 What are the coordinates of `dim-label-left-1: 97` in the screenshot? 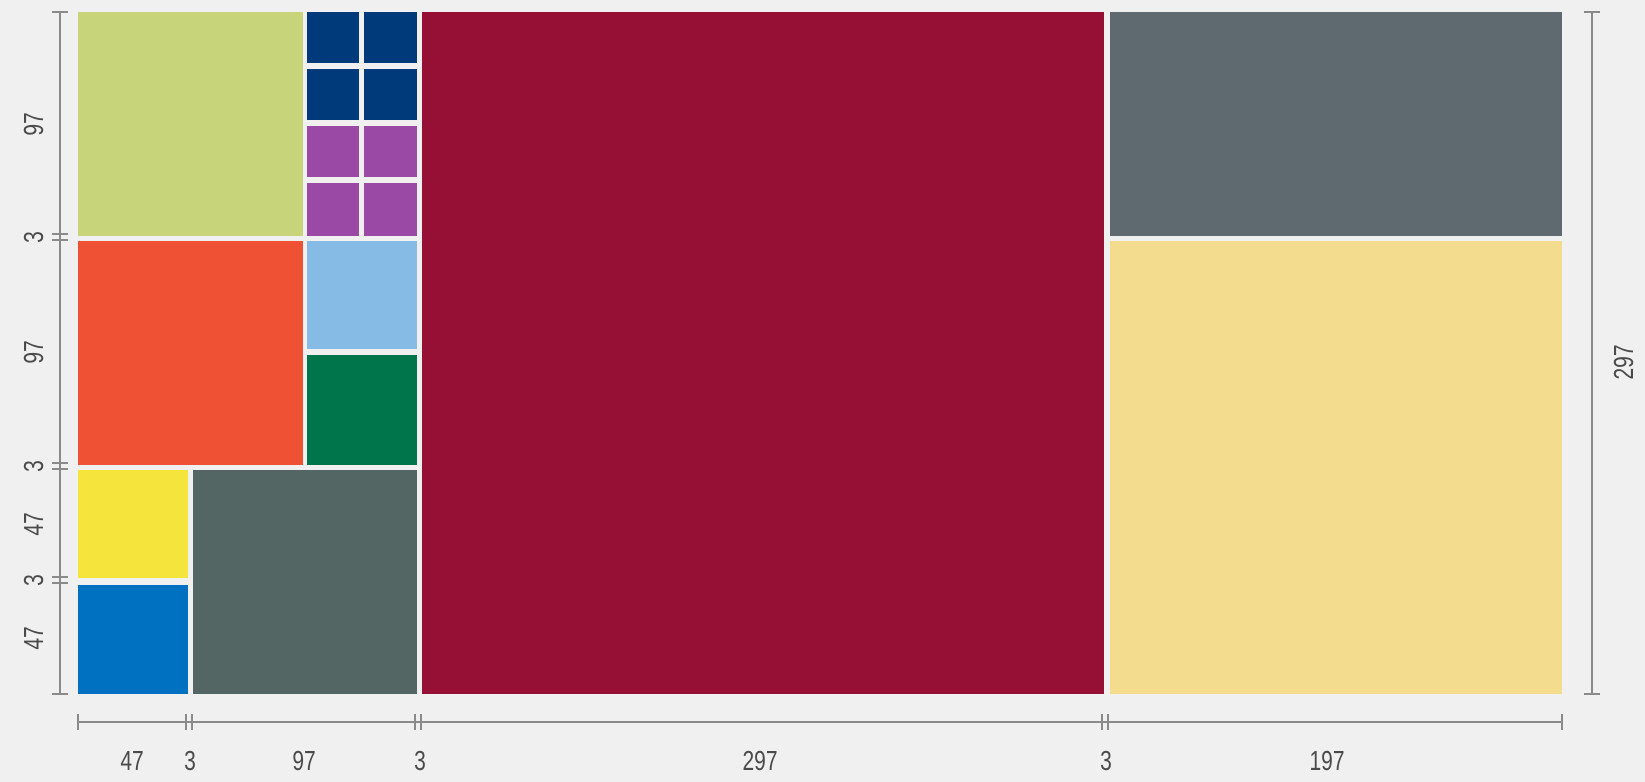 It's located at (33, 124).